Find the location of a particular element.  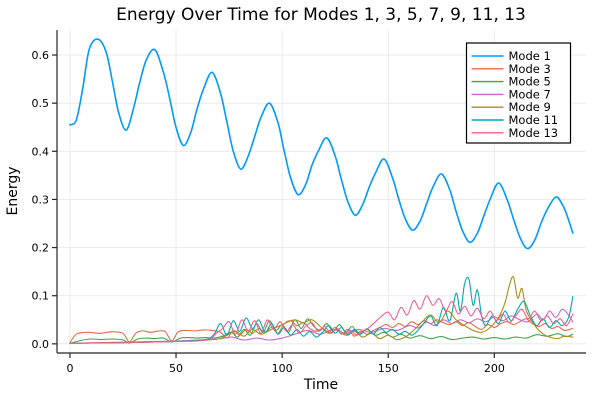

legend-label-mode-11: Mode 11 is located at coordinates (534, 120).